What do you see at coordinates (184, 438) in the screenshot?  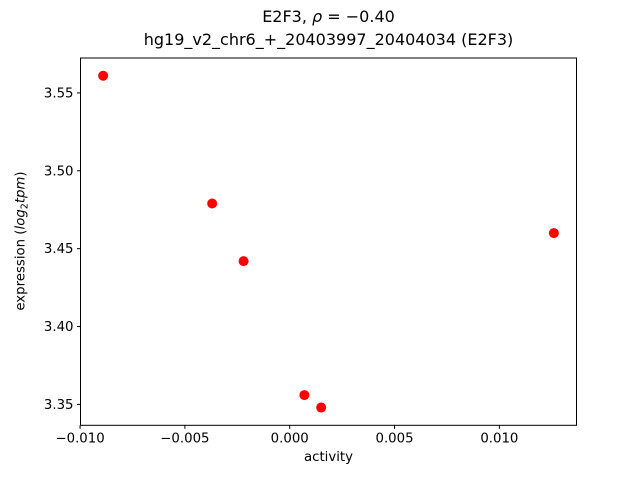 I see `x-tick-label: −0.005` at bounding box center [184, 438].